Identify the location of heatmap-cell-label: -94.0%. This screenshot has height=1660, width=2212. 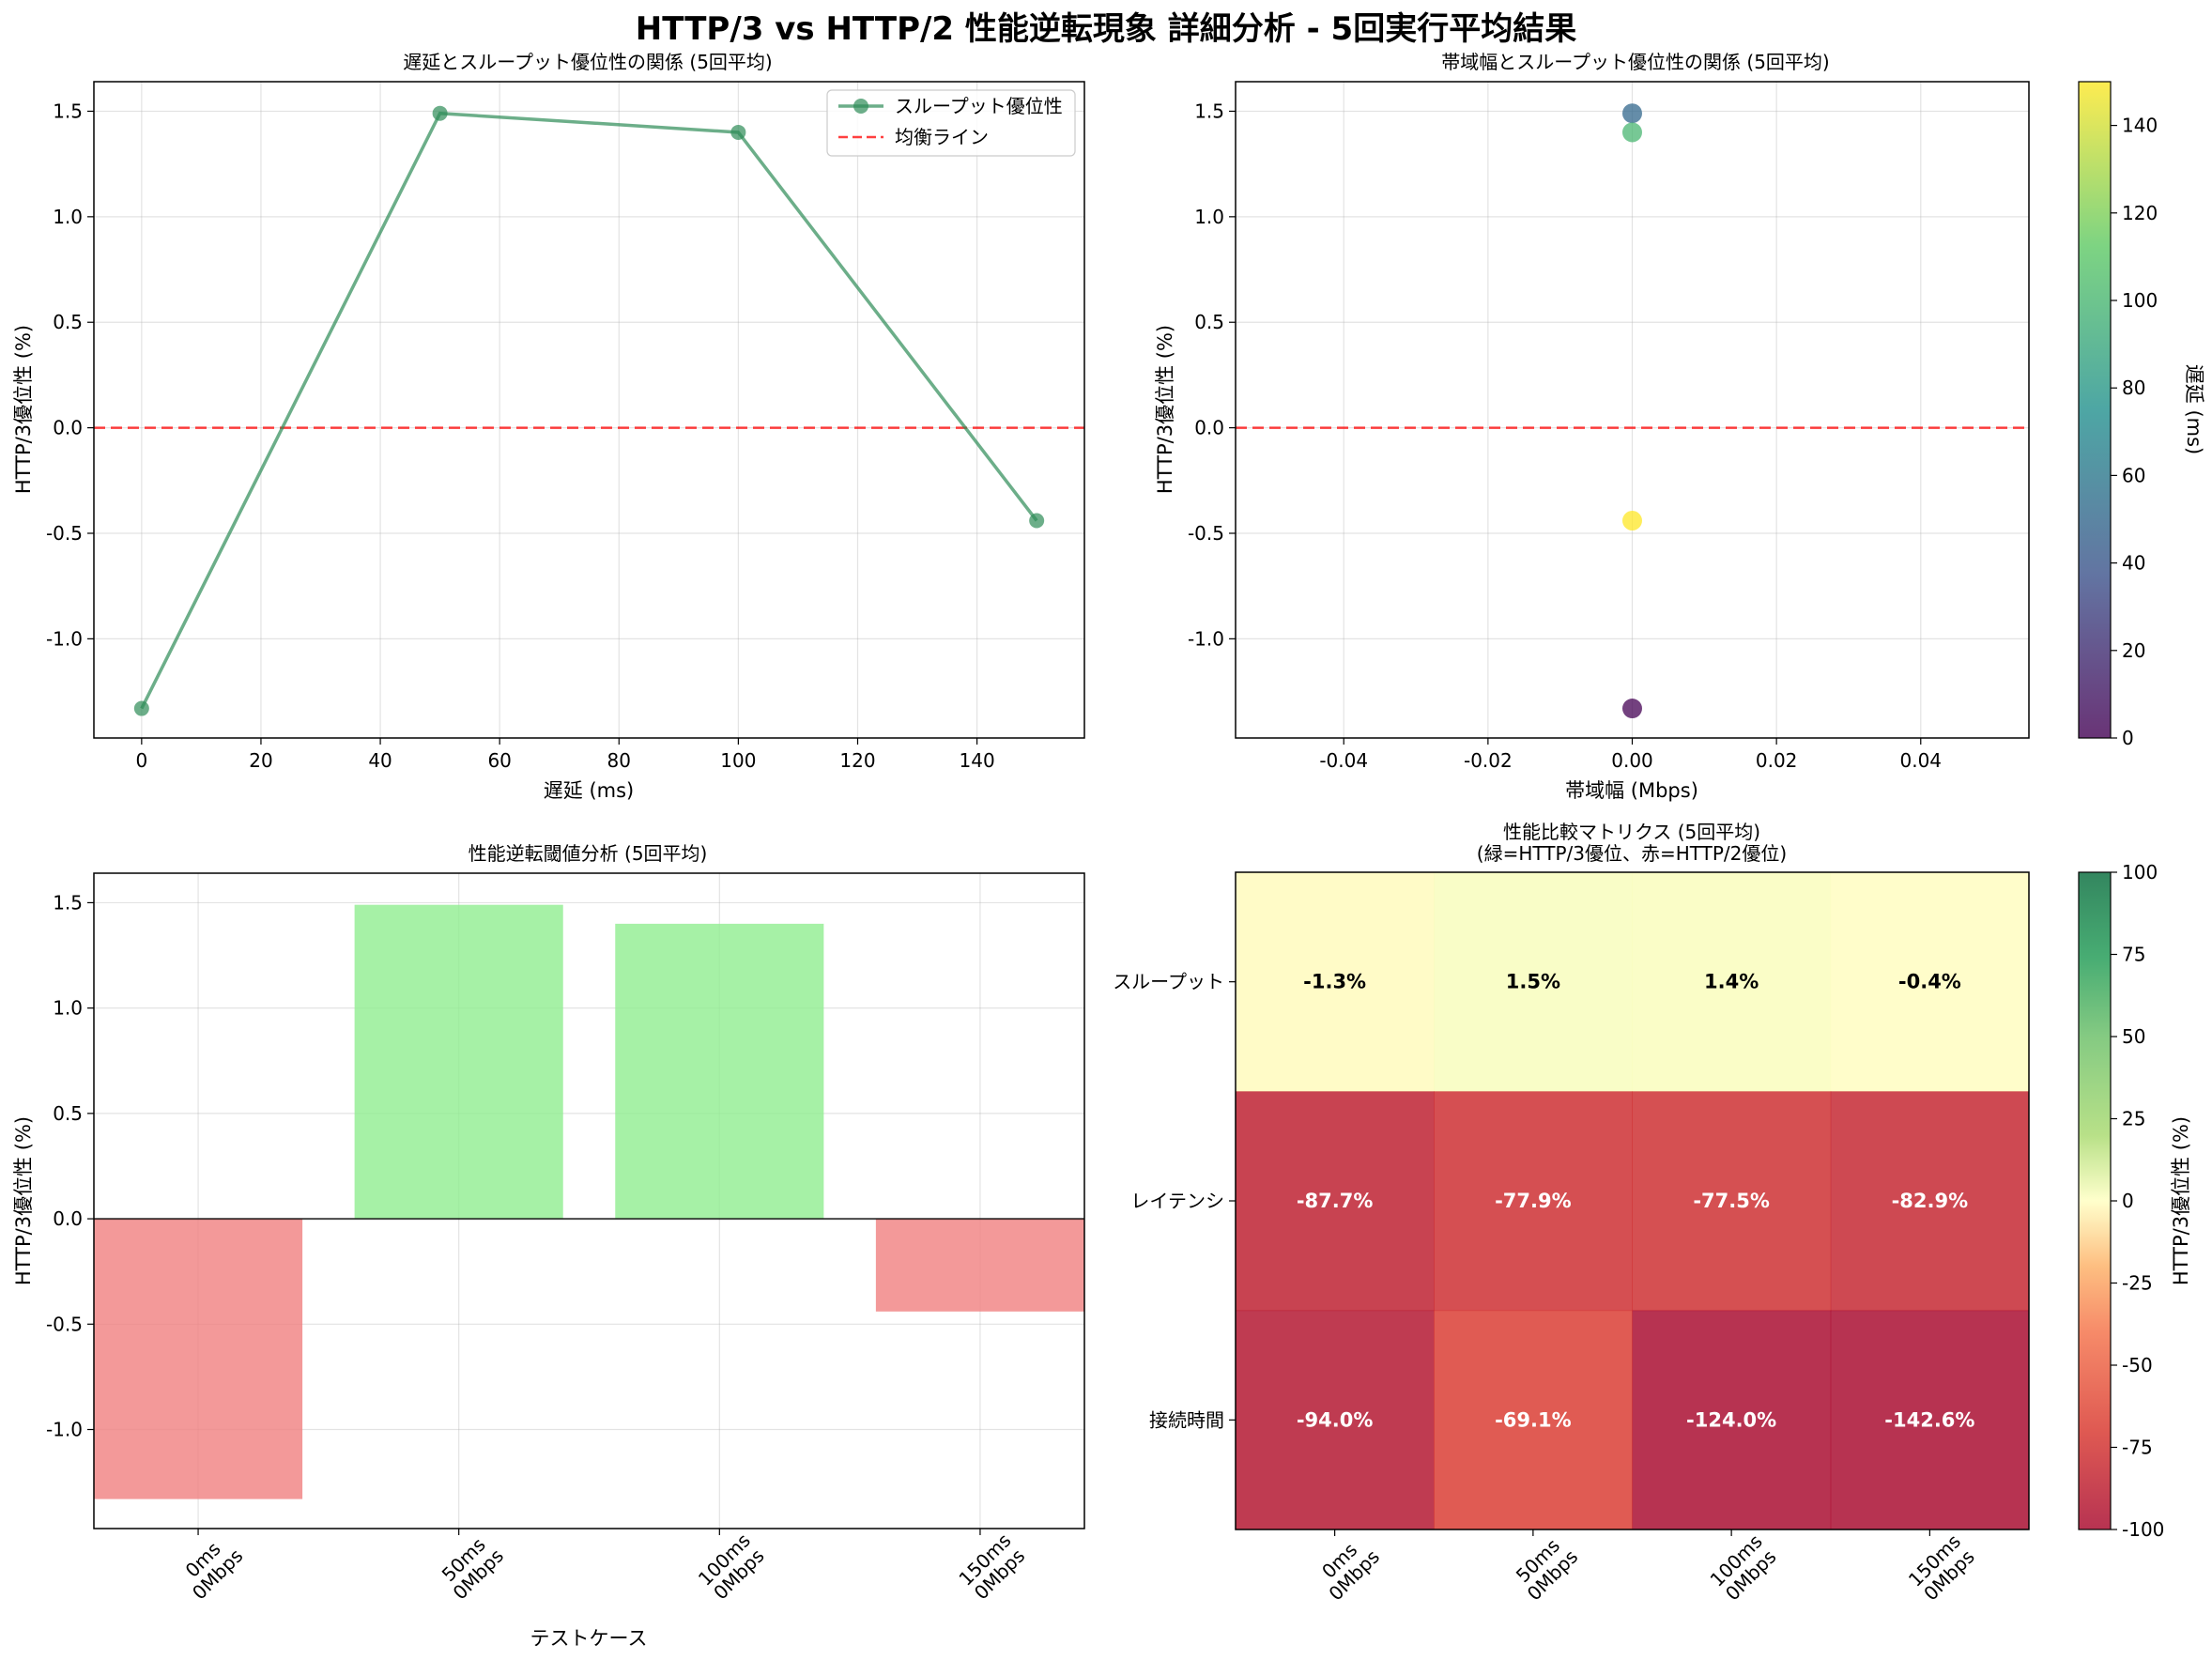
(1335, 1419).